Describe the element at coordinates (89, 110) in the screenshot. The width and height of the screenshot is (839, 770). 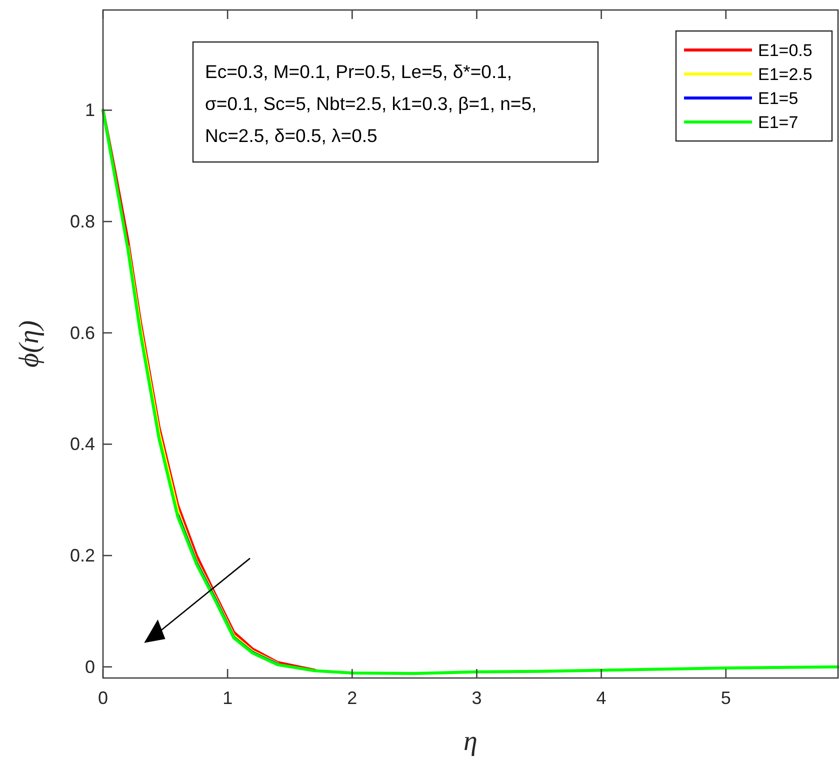
I see `y-tick-label: 1` at that location.